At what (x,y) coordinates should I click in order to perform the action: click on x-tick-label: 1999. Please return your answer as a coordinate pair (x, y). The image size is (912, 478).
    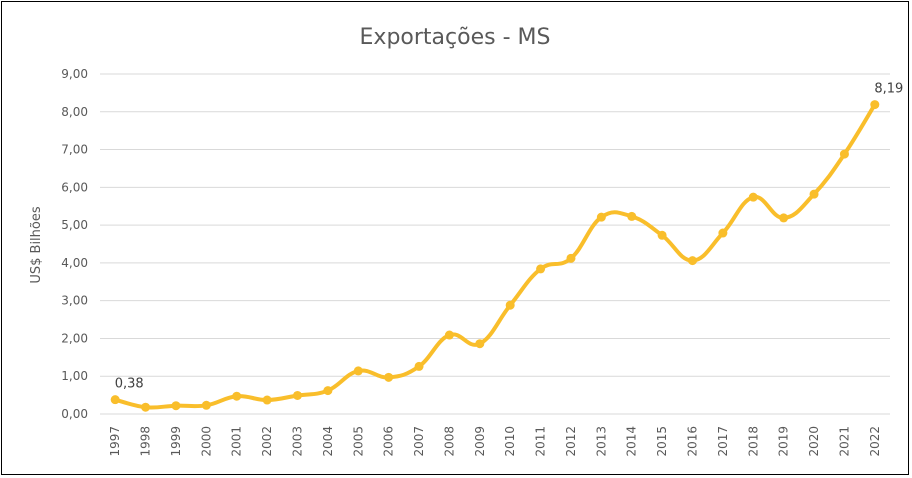
    Looking at the image, I should click on (176, 441).